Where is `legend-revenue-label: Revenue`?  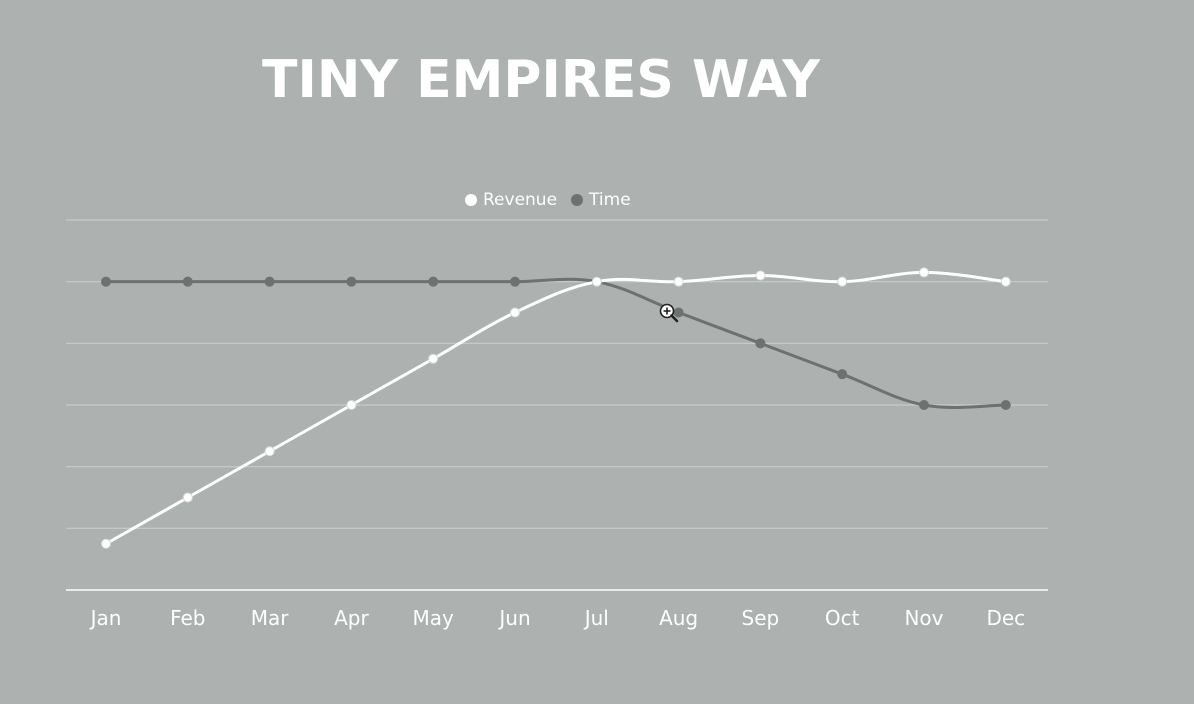 legend-revenue-label: Revenue is located at coordinates (520, 200).